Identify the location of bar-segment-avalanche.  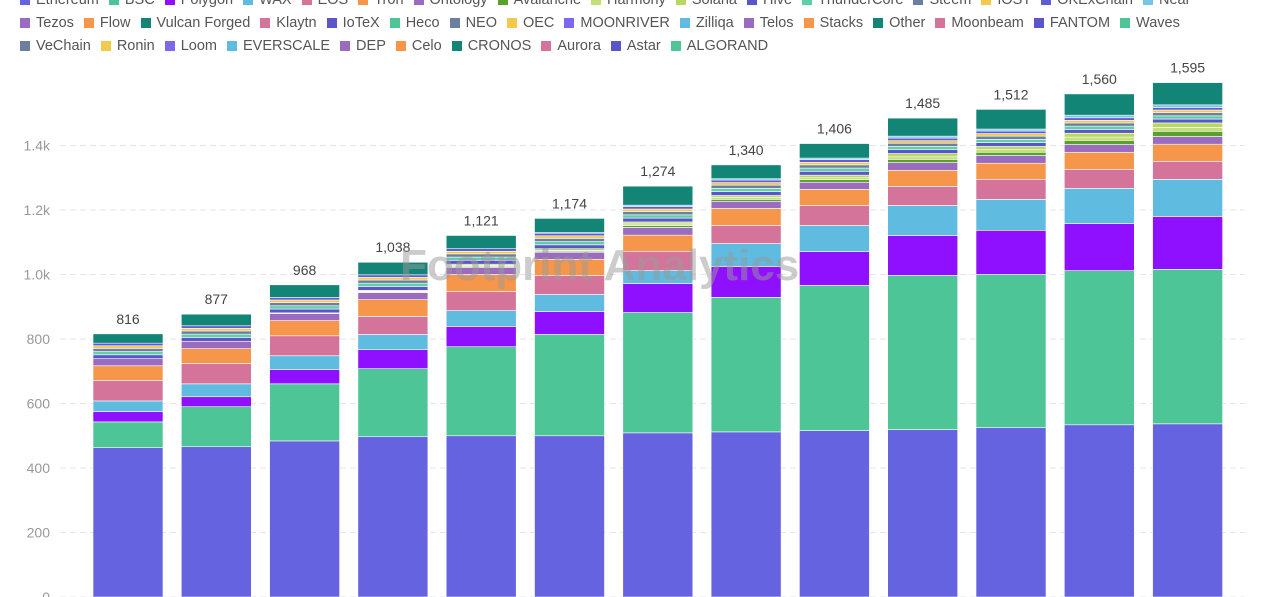
(834, 181).